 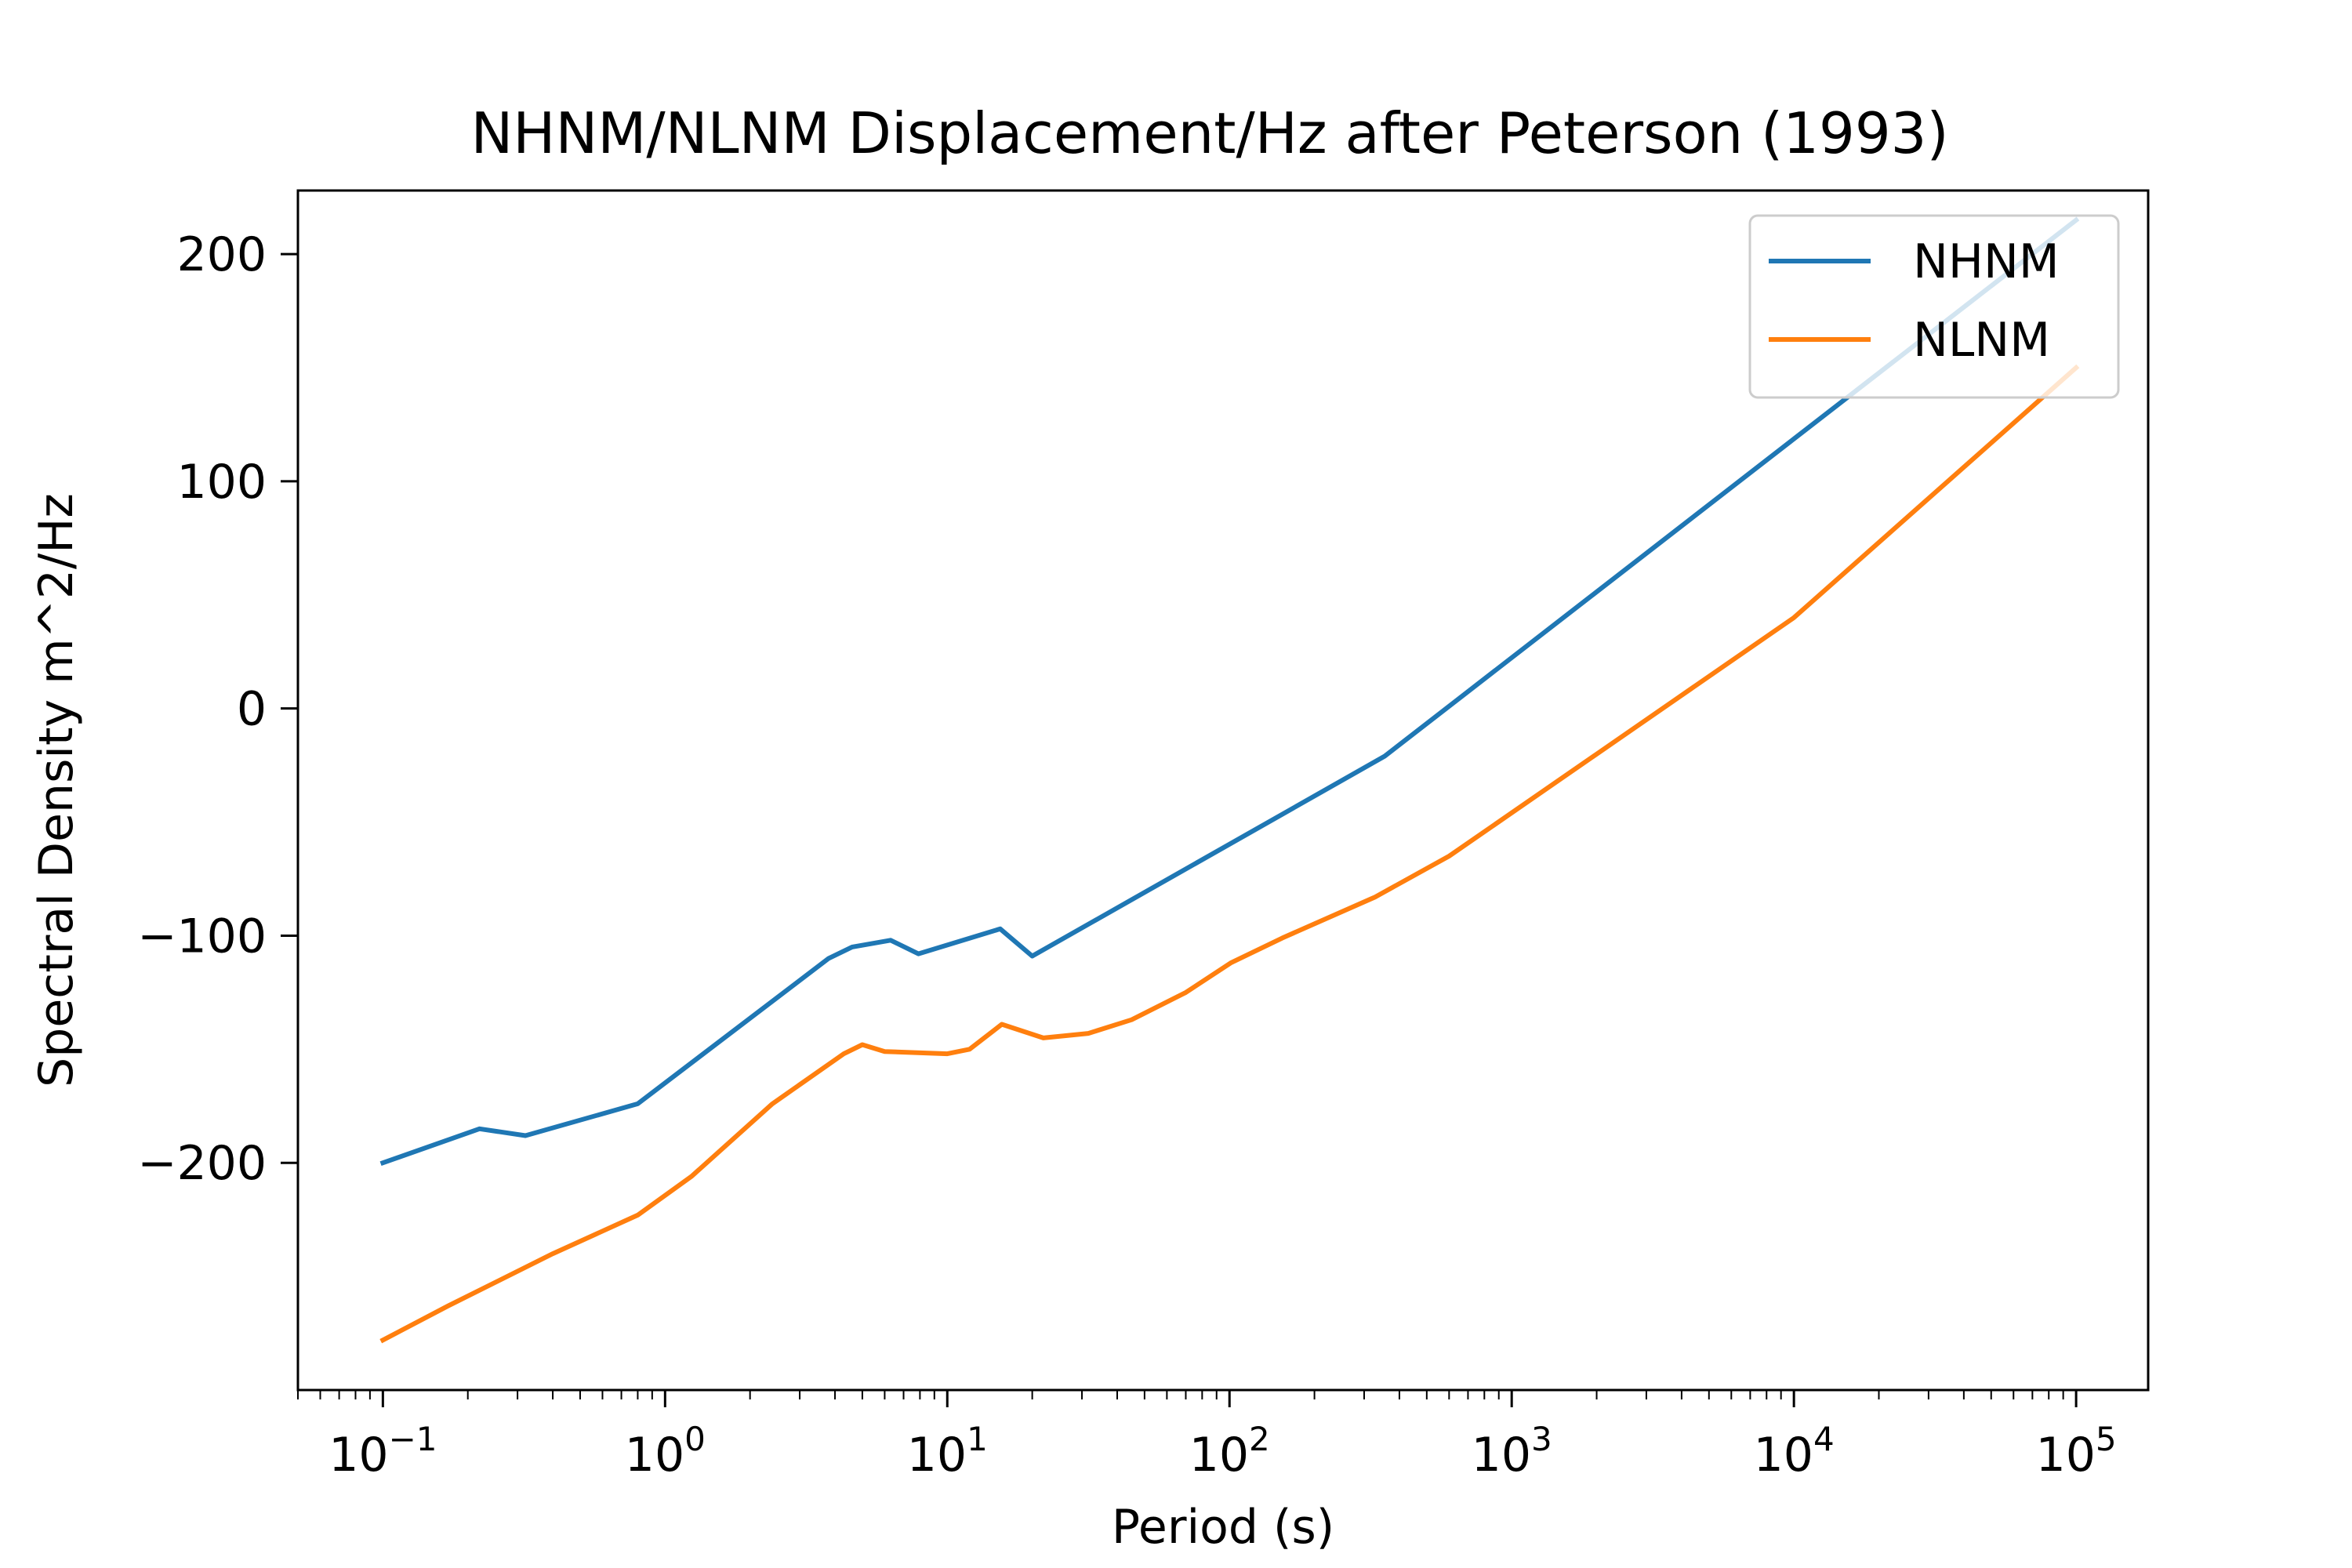 What do you see at coordinates (1259, 1439) in the screenshot?
I see `x-tick-label-exponent: 2` at bounding box center [1259, 1439].